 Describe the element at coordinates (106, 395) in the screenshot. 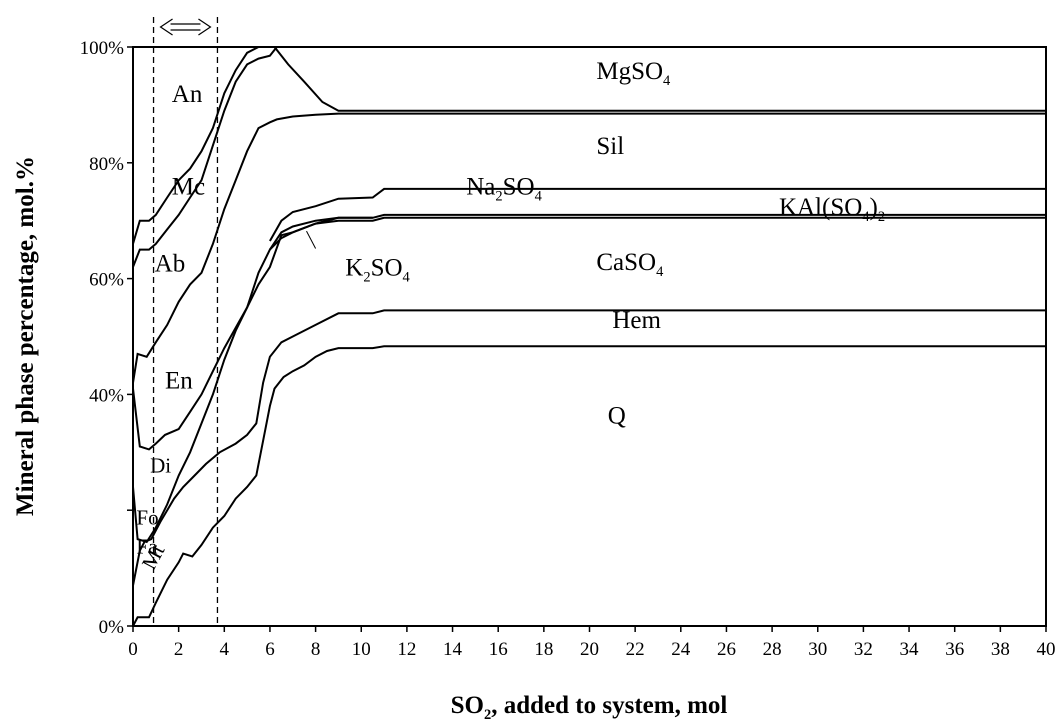

I see `y-tick-label: 40%` at that location.